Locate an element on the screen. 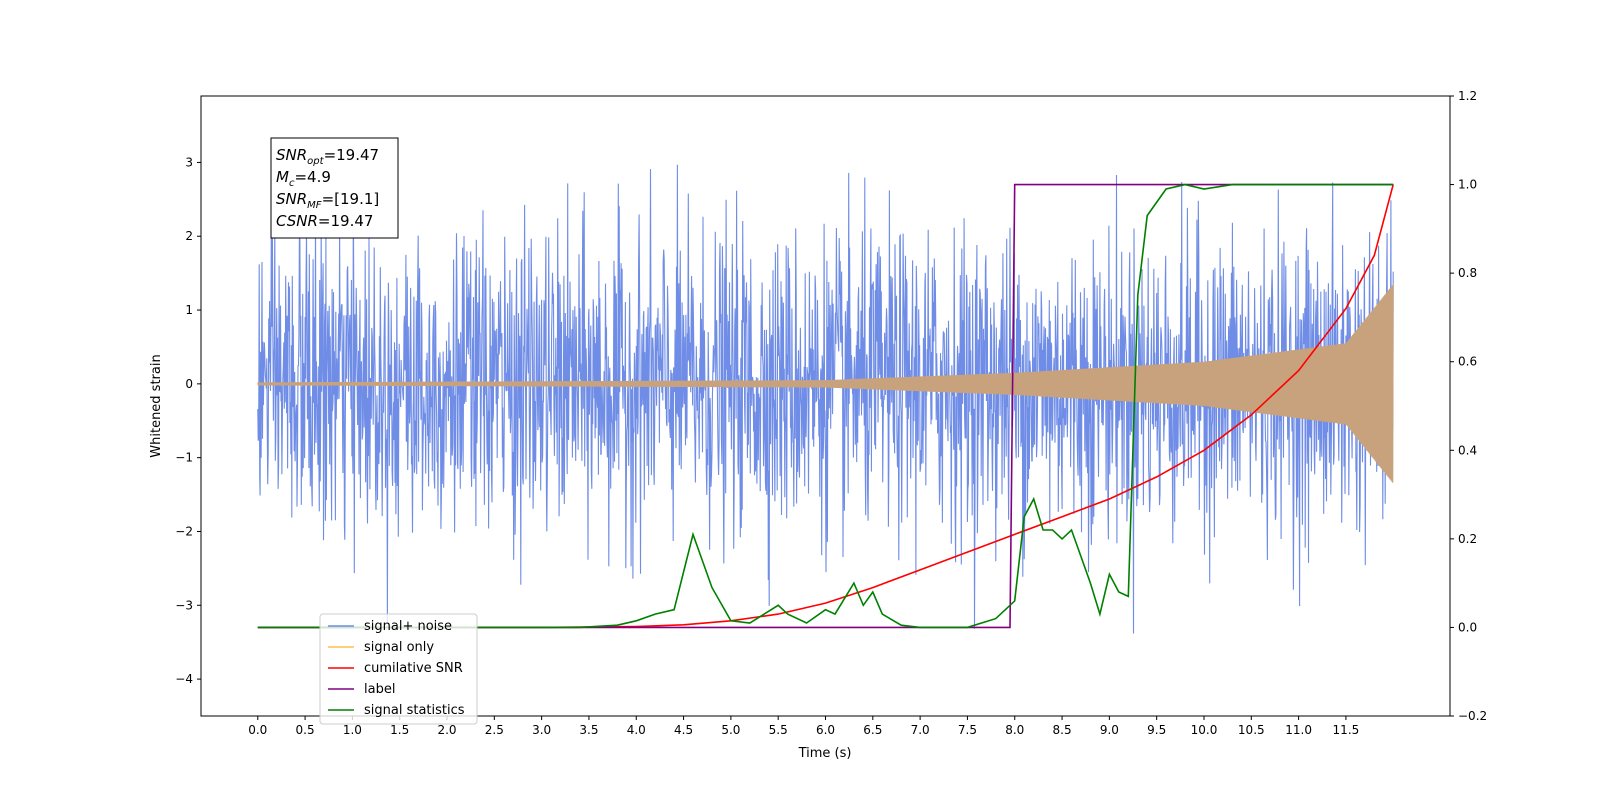 Image resolution: width=1600 pixels, height=800 pixels. legend-frame is located at coordinates (398, 669).